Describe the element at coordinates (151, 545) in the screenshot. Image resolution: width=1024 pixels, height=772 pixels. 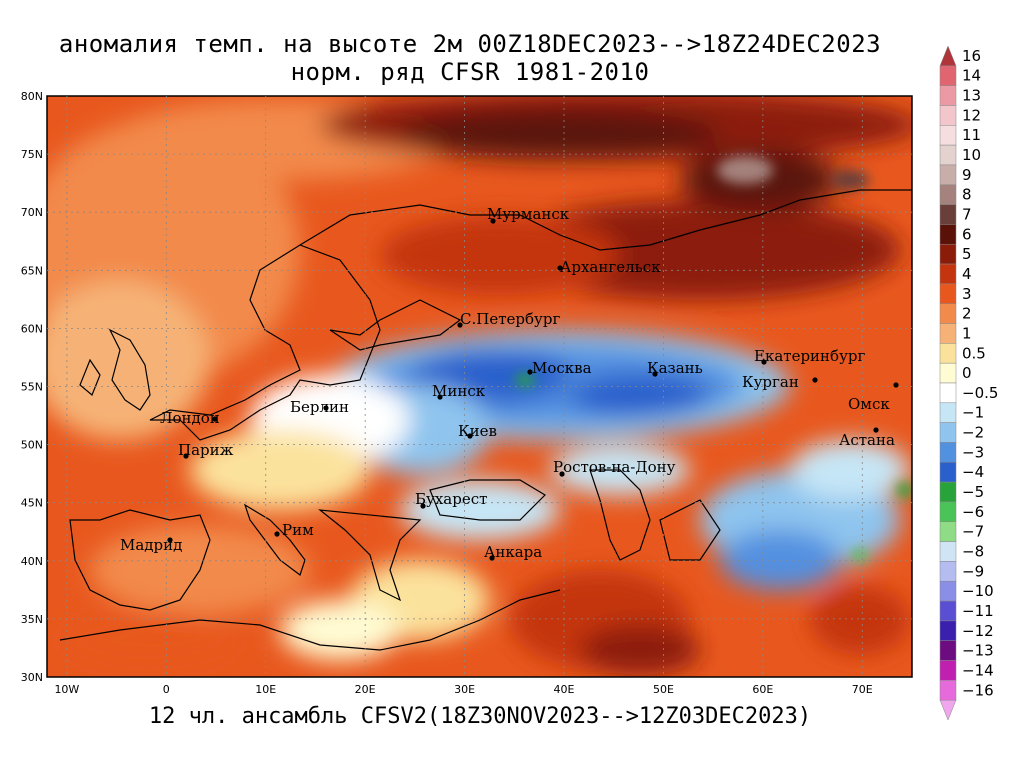
I see `city-16-label: Мадрид` at that location.